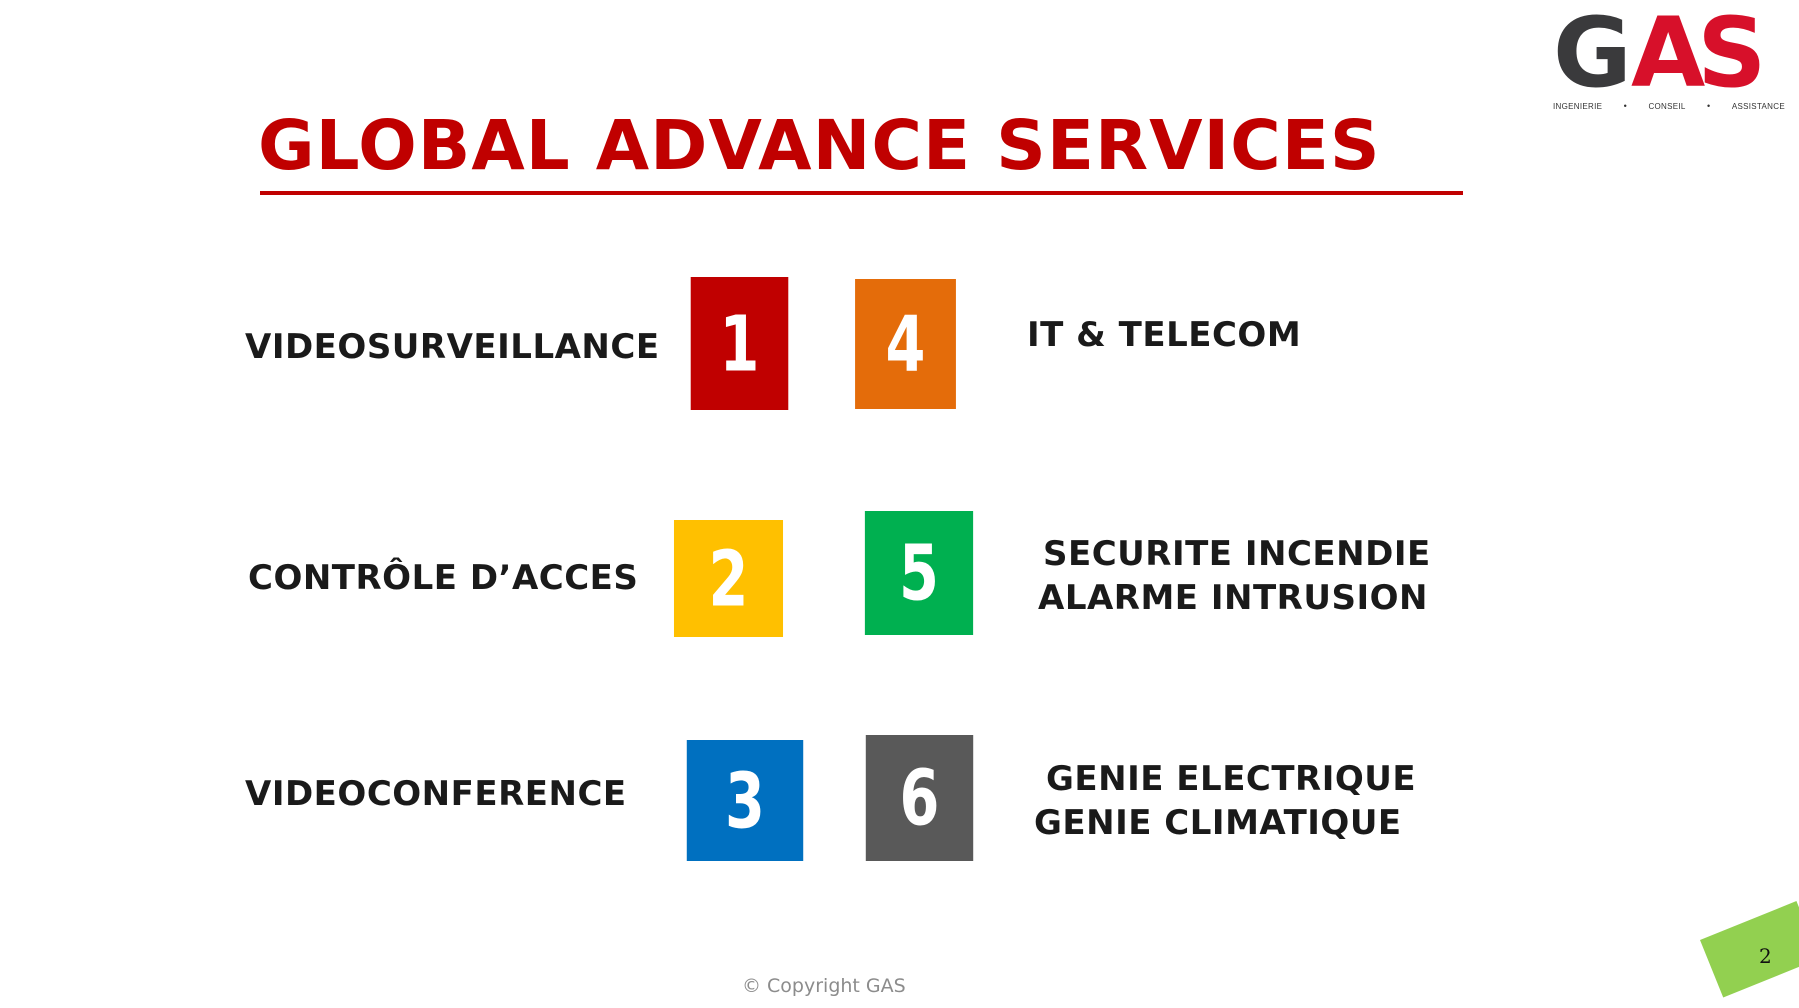 The height and width of the screenshot is (1008, 1799). Describe the element at coordinates (1758, 106) in the screenshot. I see `tagline-assistance: ASSISTANCE` at that location.